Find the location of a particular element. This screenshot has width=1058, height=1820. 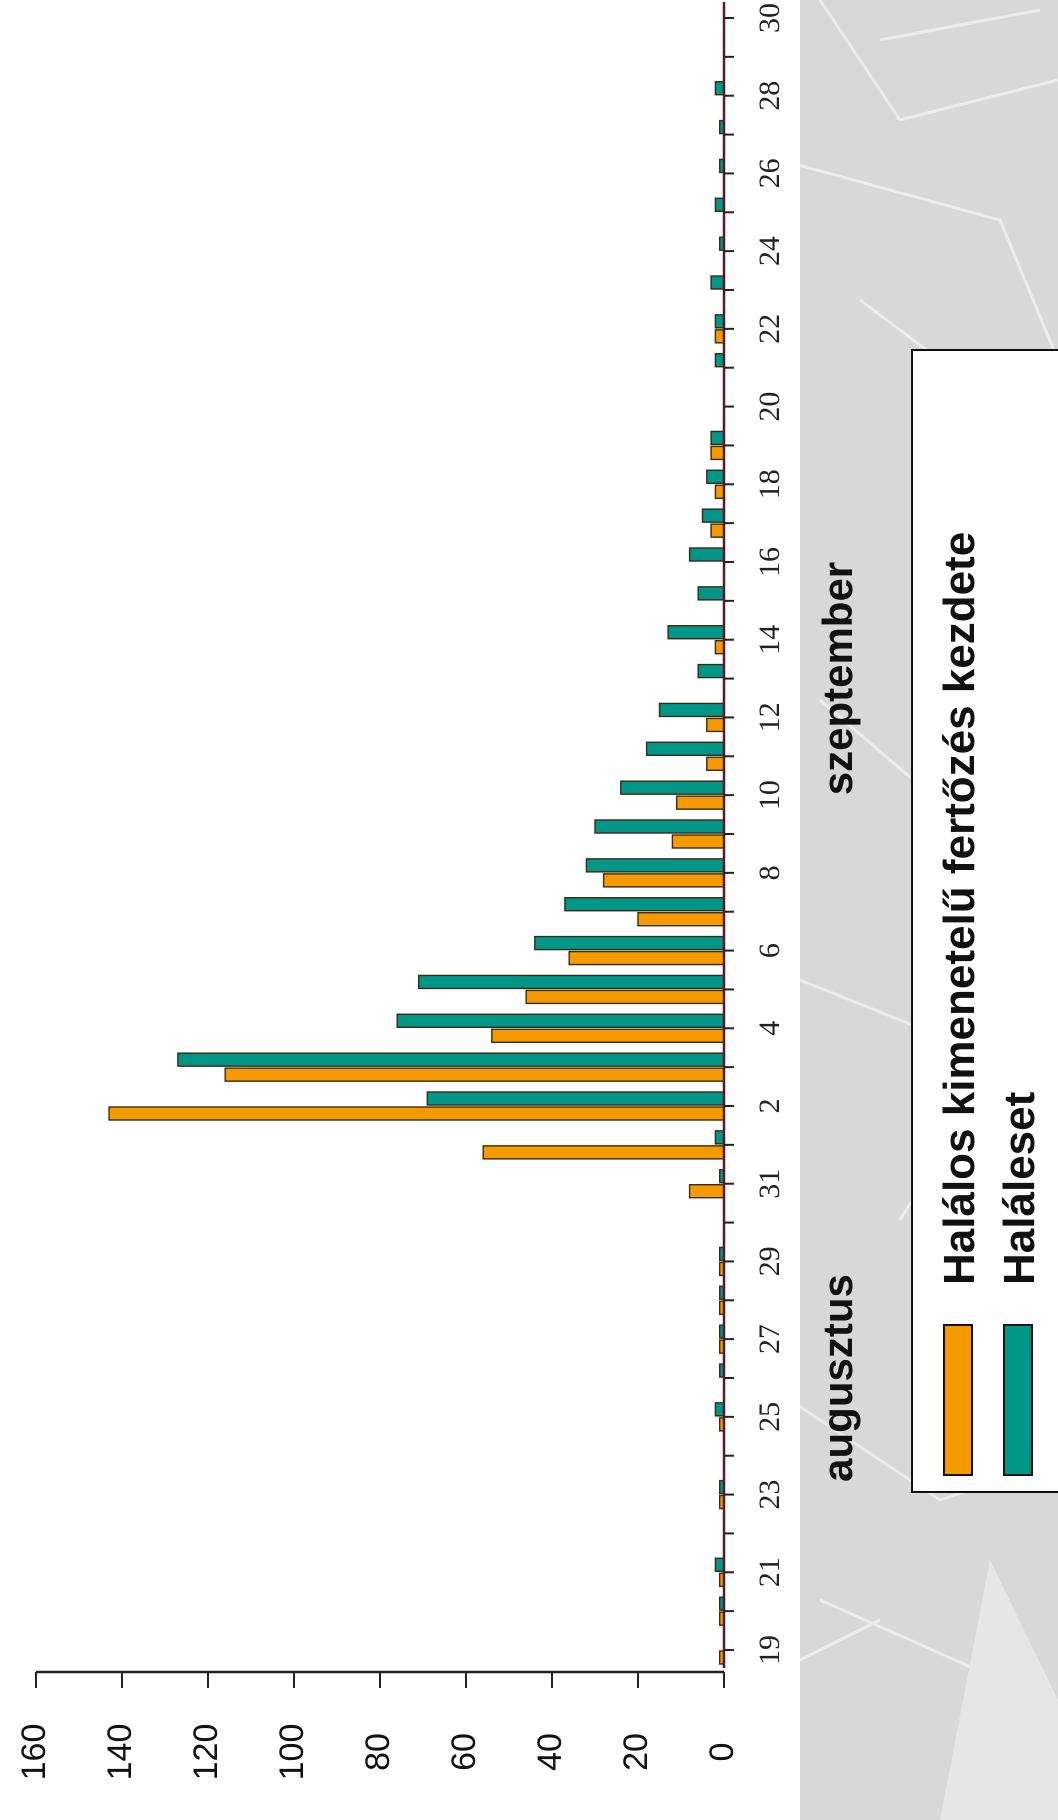

x-tick-label: 26 is located at coordinates (769, 173).